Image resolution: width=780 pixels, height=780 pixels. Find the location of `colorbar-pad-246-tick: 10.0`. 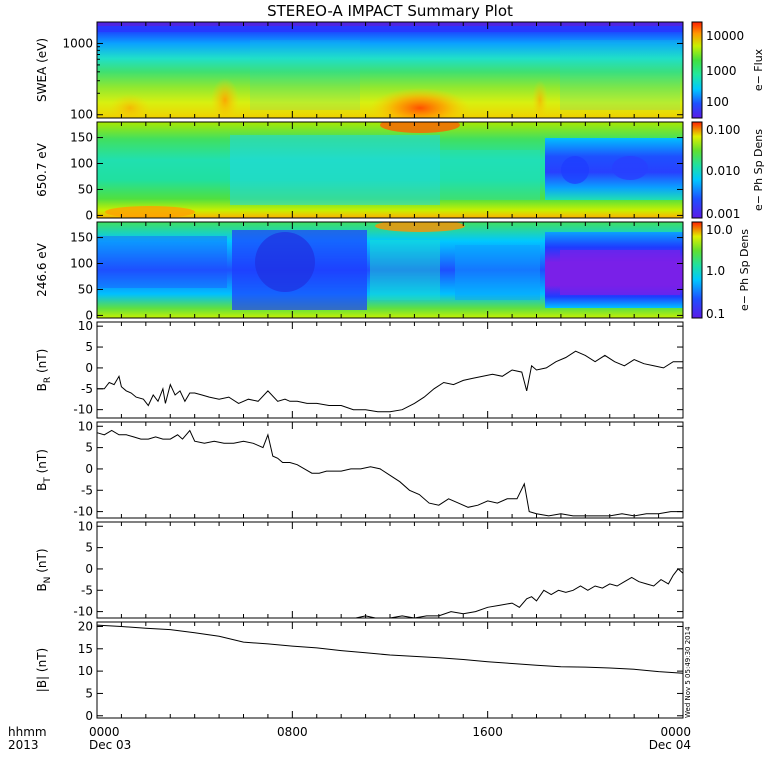

colorbar-pad-246-tick: 10.0 is located at coordinates (719, 230).